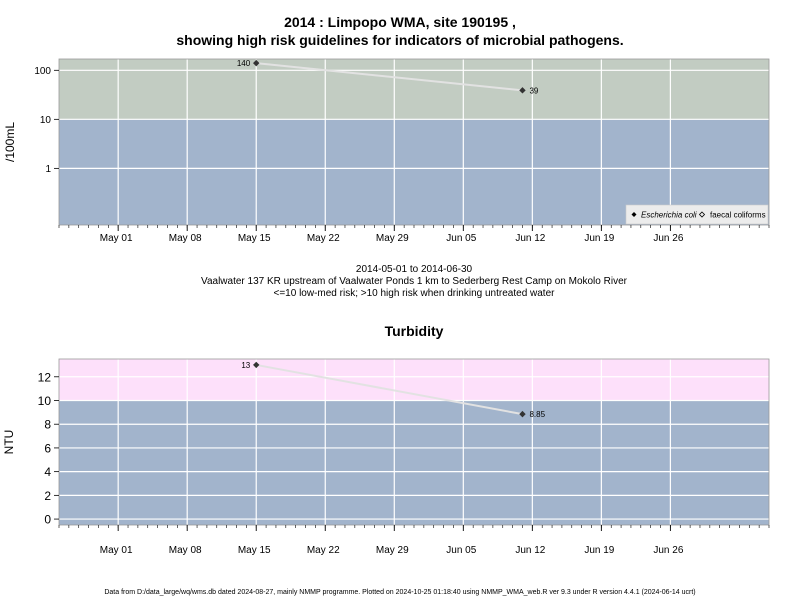 The height and width of the screenshot is (600, 800). I want to click on y-tick-label: 4, so click(47, 472).